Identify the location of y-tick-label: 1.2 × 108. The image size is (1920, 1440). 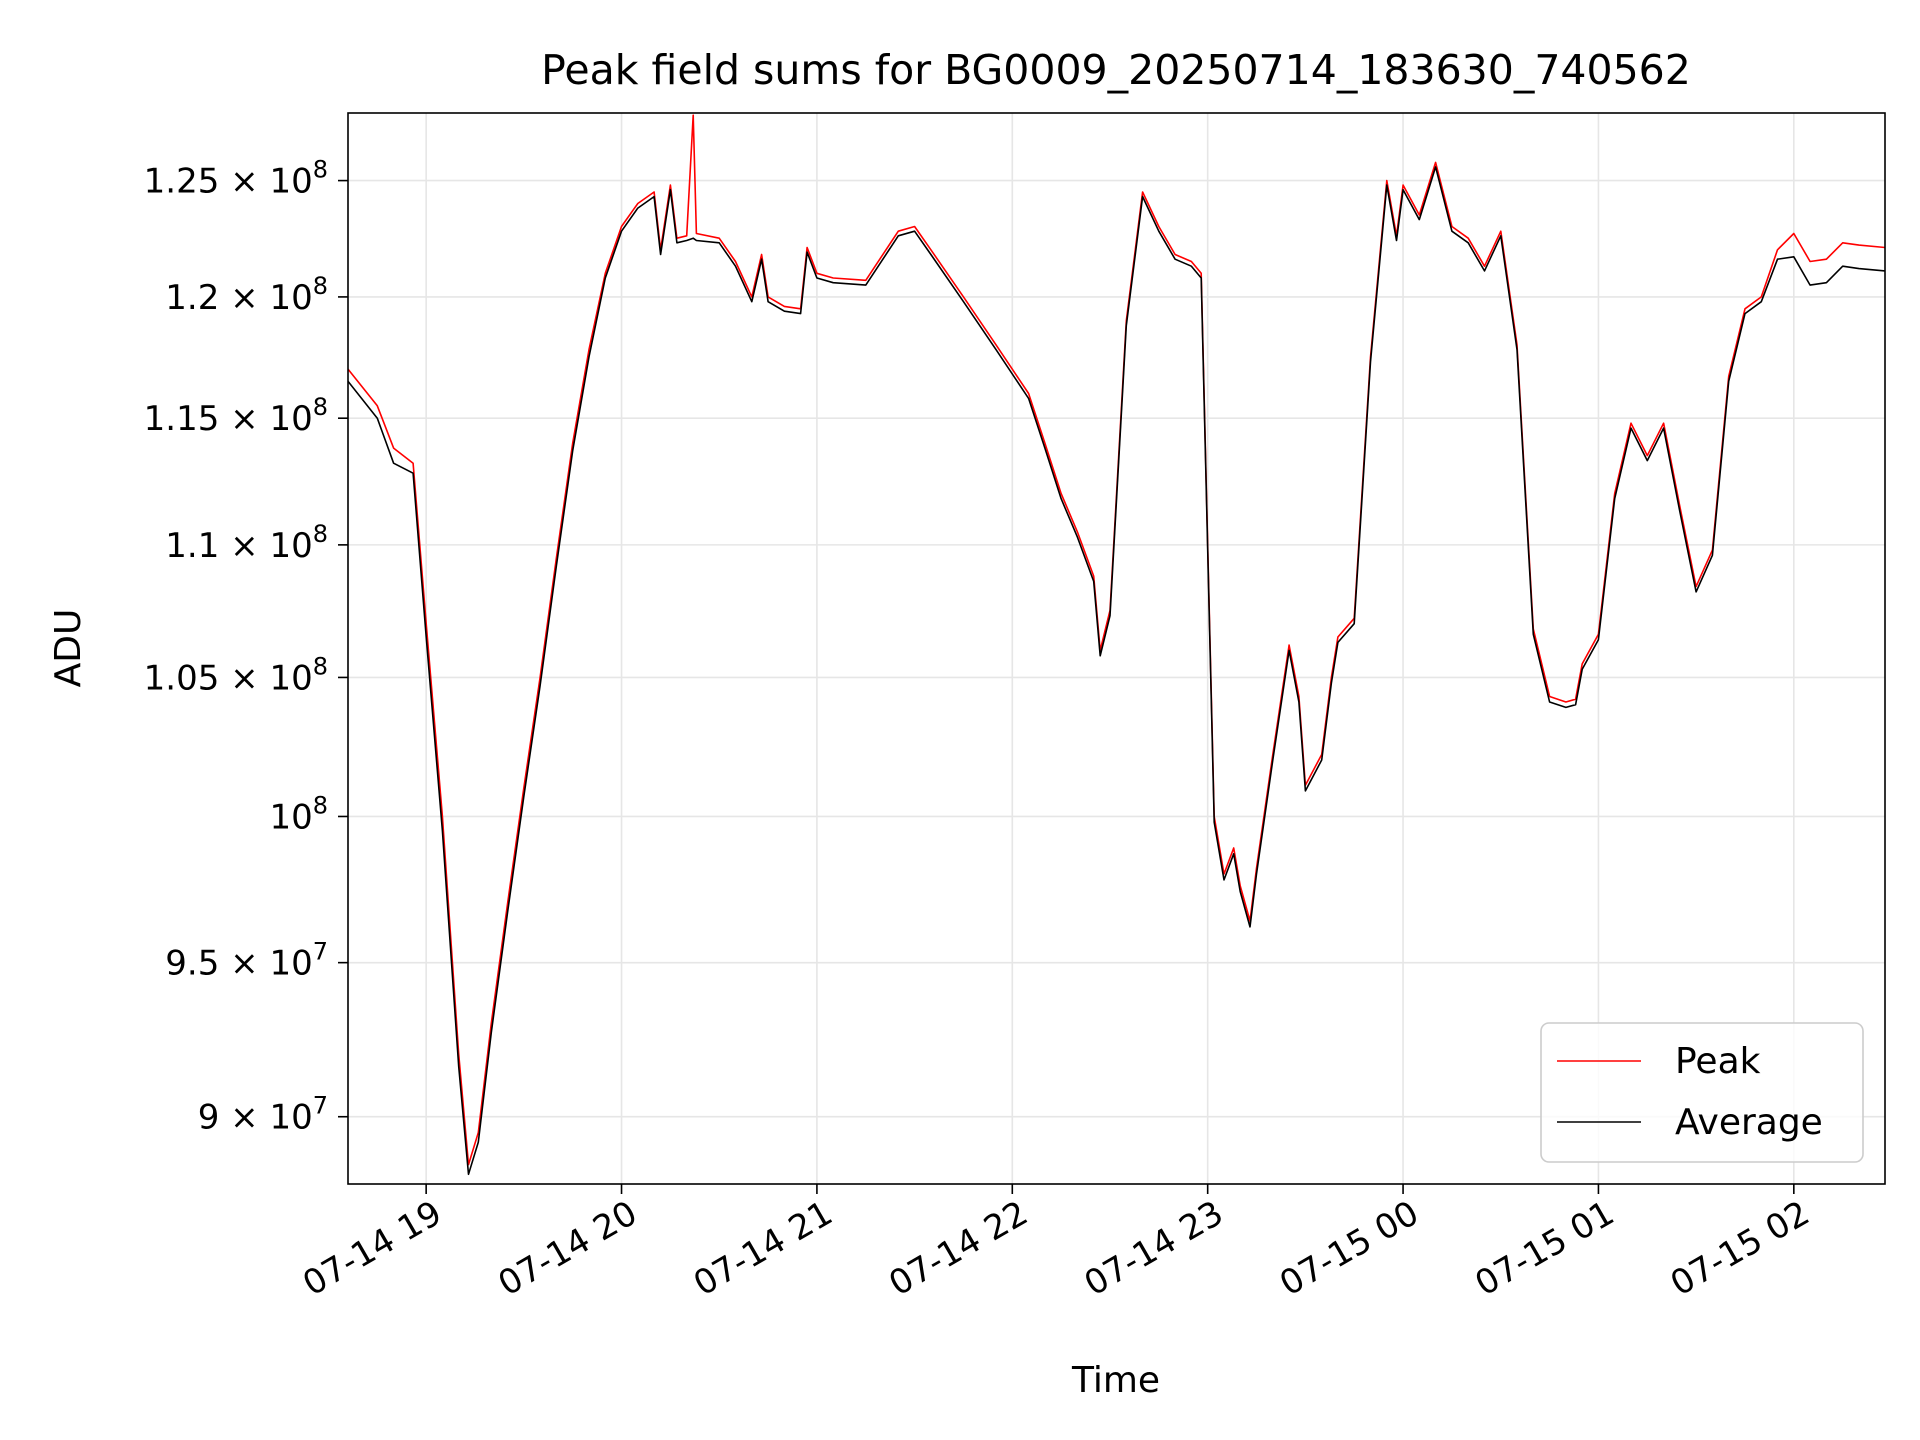
(246, 295).